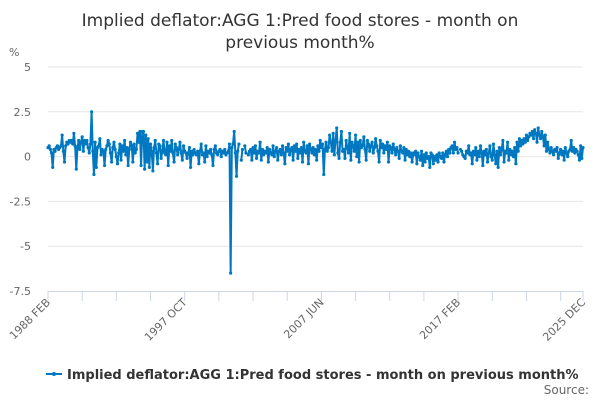 The width and height of the screenshot is (600, 400). Describe the element at coordinates (25, 246) in the screenshot. I see `y-tick-label: -5` at that location.